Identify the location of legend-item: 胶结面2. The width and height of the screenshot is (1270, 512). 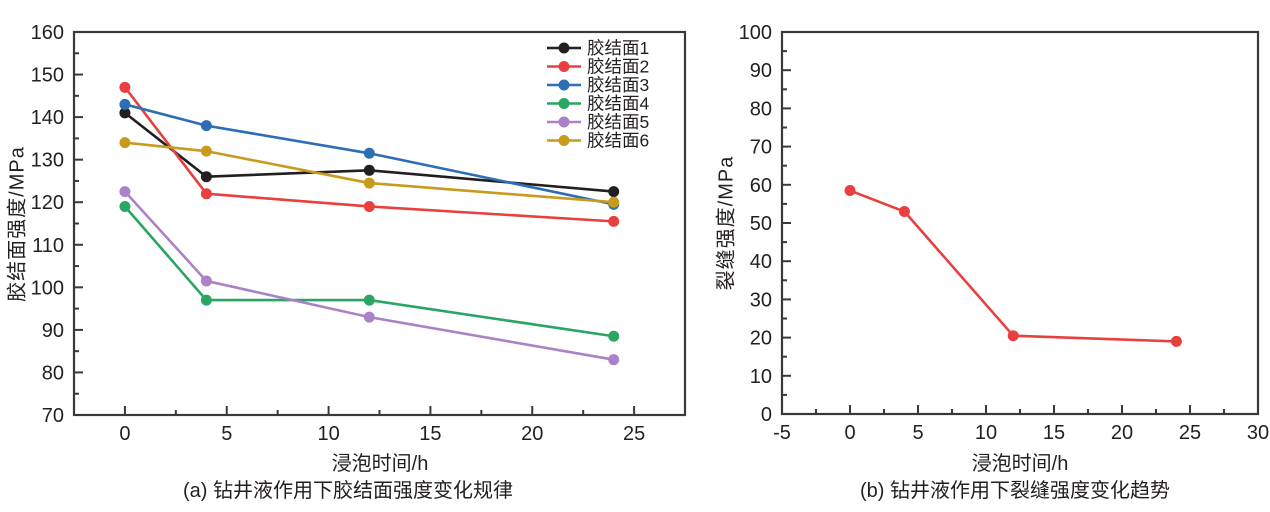
(598, 67).